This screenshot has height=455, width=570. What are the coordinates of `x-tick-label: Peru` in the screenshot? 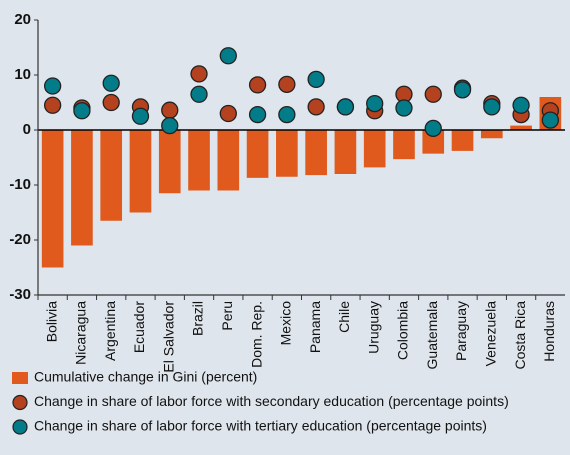 It's located at (227, 316).